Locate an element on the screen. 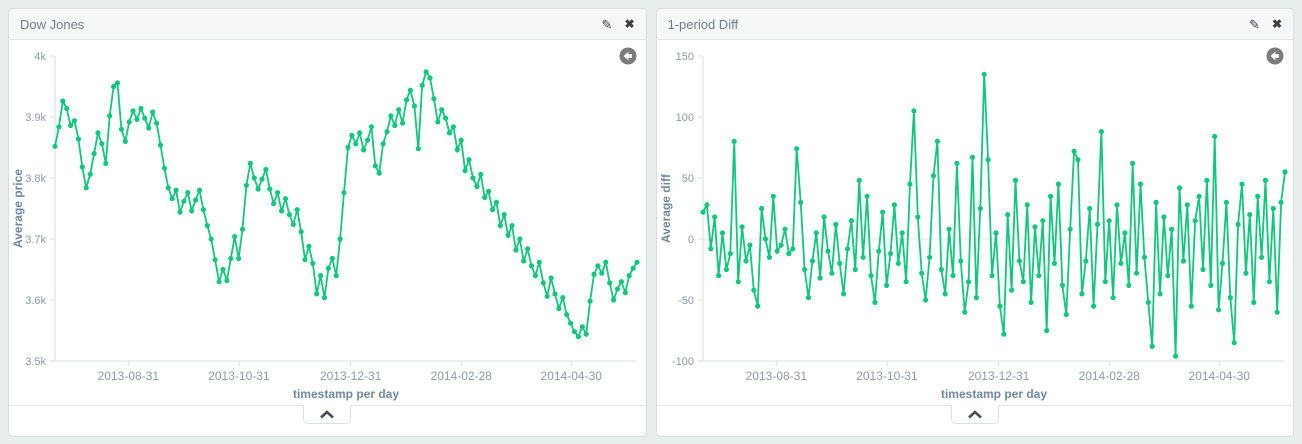 Image resolution: width=1302 pixels, height=444 pixels. svg-text: 0 is located at coordinates (690, 240).